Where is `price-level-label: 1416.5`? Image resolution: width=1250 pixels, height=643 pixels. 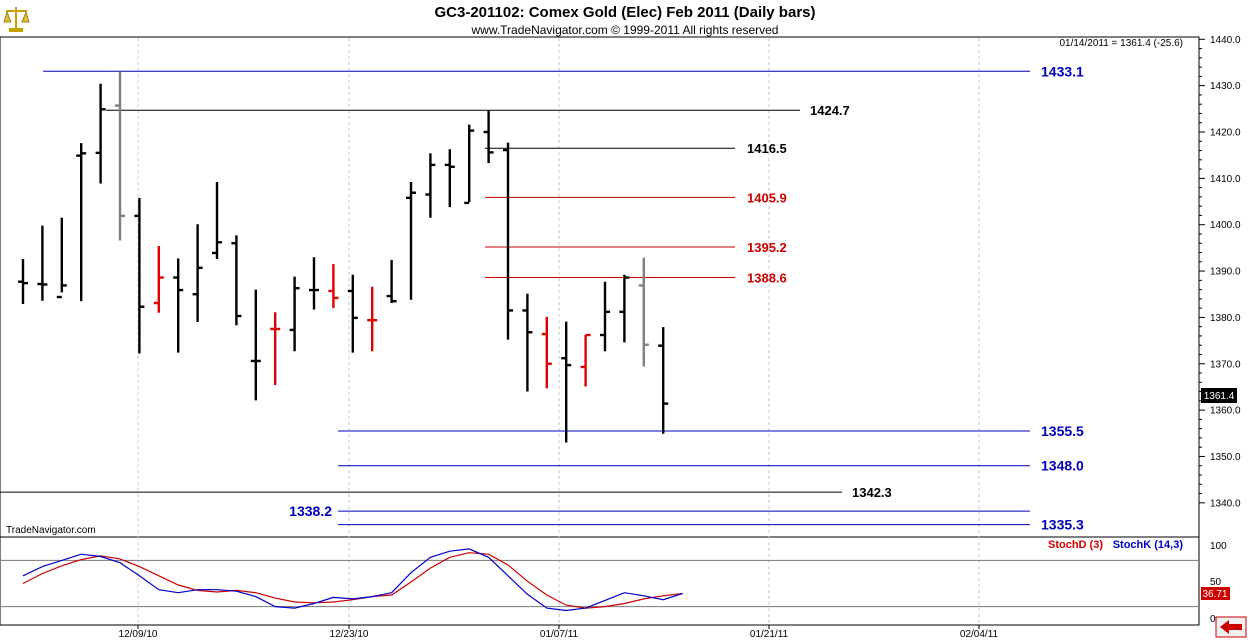
price-level-label: 1416.5 is located at coordinates (767, 148).